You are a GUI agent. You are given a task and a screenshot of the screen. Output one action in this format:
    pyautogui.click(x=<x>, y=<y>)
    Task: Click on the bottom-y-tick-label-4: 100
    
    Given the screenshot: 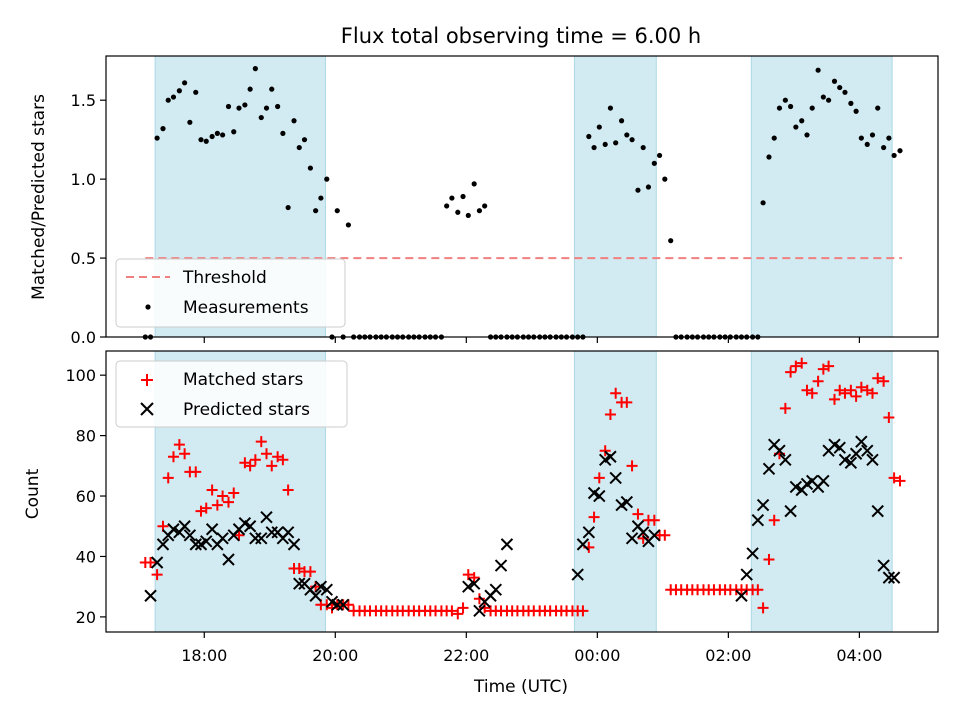 What is the action you would take?
    pyautogui.click(x=80, y=375)
    